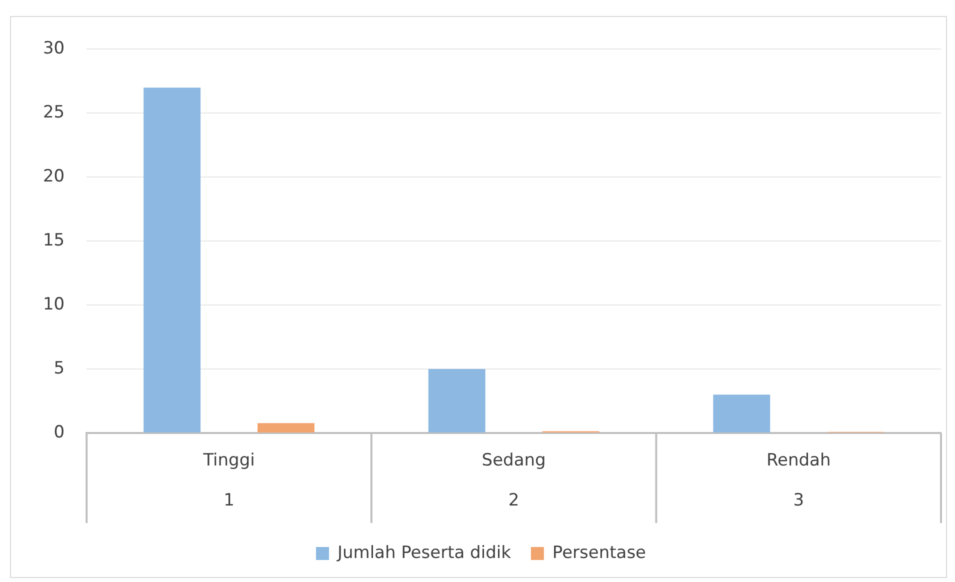  What do you see at coordinates (514, 500) in the screenshot?
I see `text: 2` at bounding box center [514, 500].